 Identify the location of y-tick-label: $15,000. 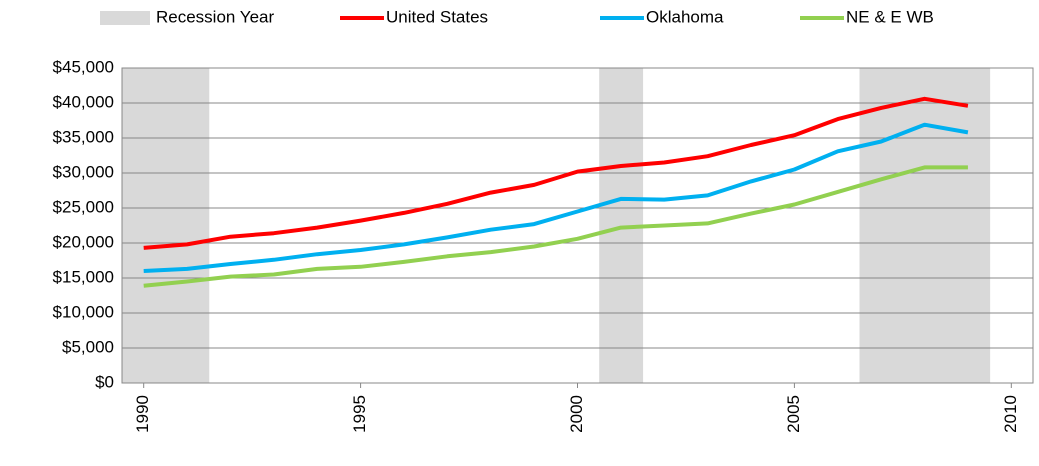
(83, 276).